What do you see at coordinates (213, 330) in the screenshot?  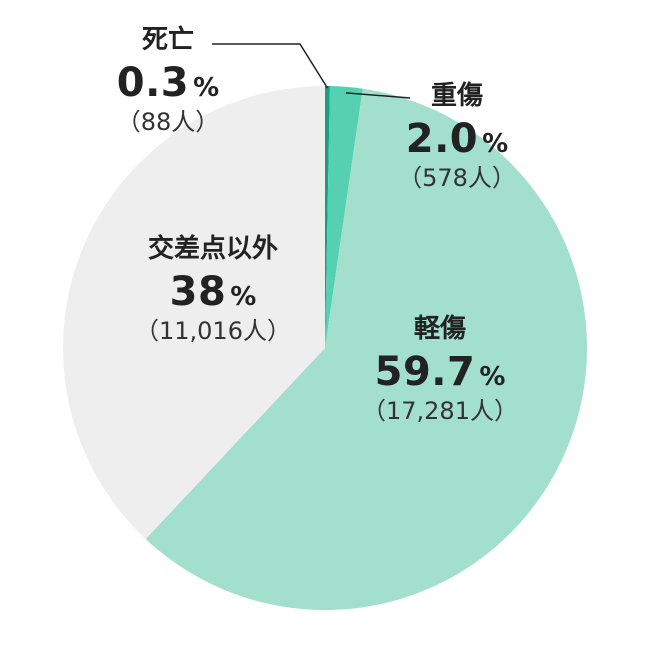 I see `slice-count: （11,016人）` at bounding box center [213, 330].